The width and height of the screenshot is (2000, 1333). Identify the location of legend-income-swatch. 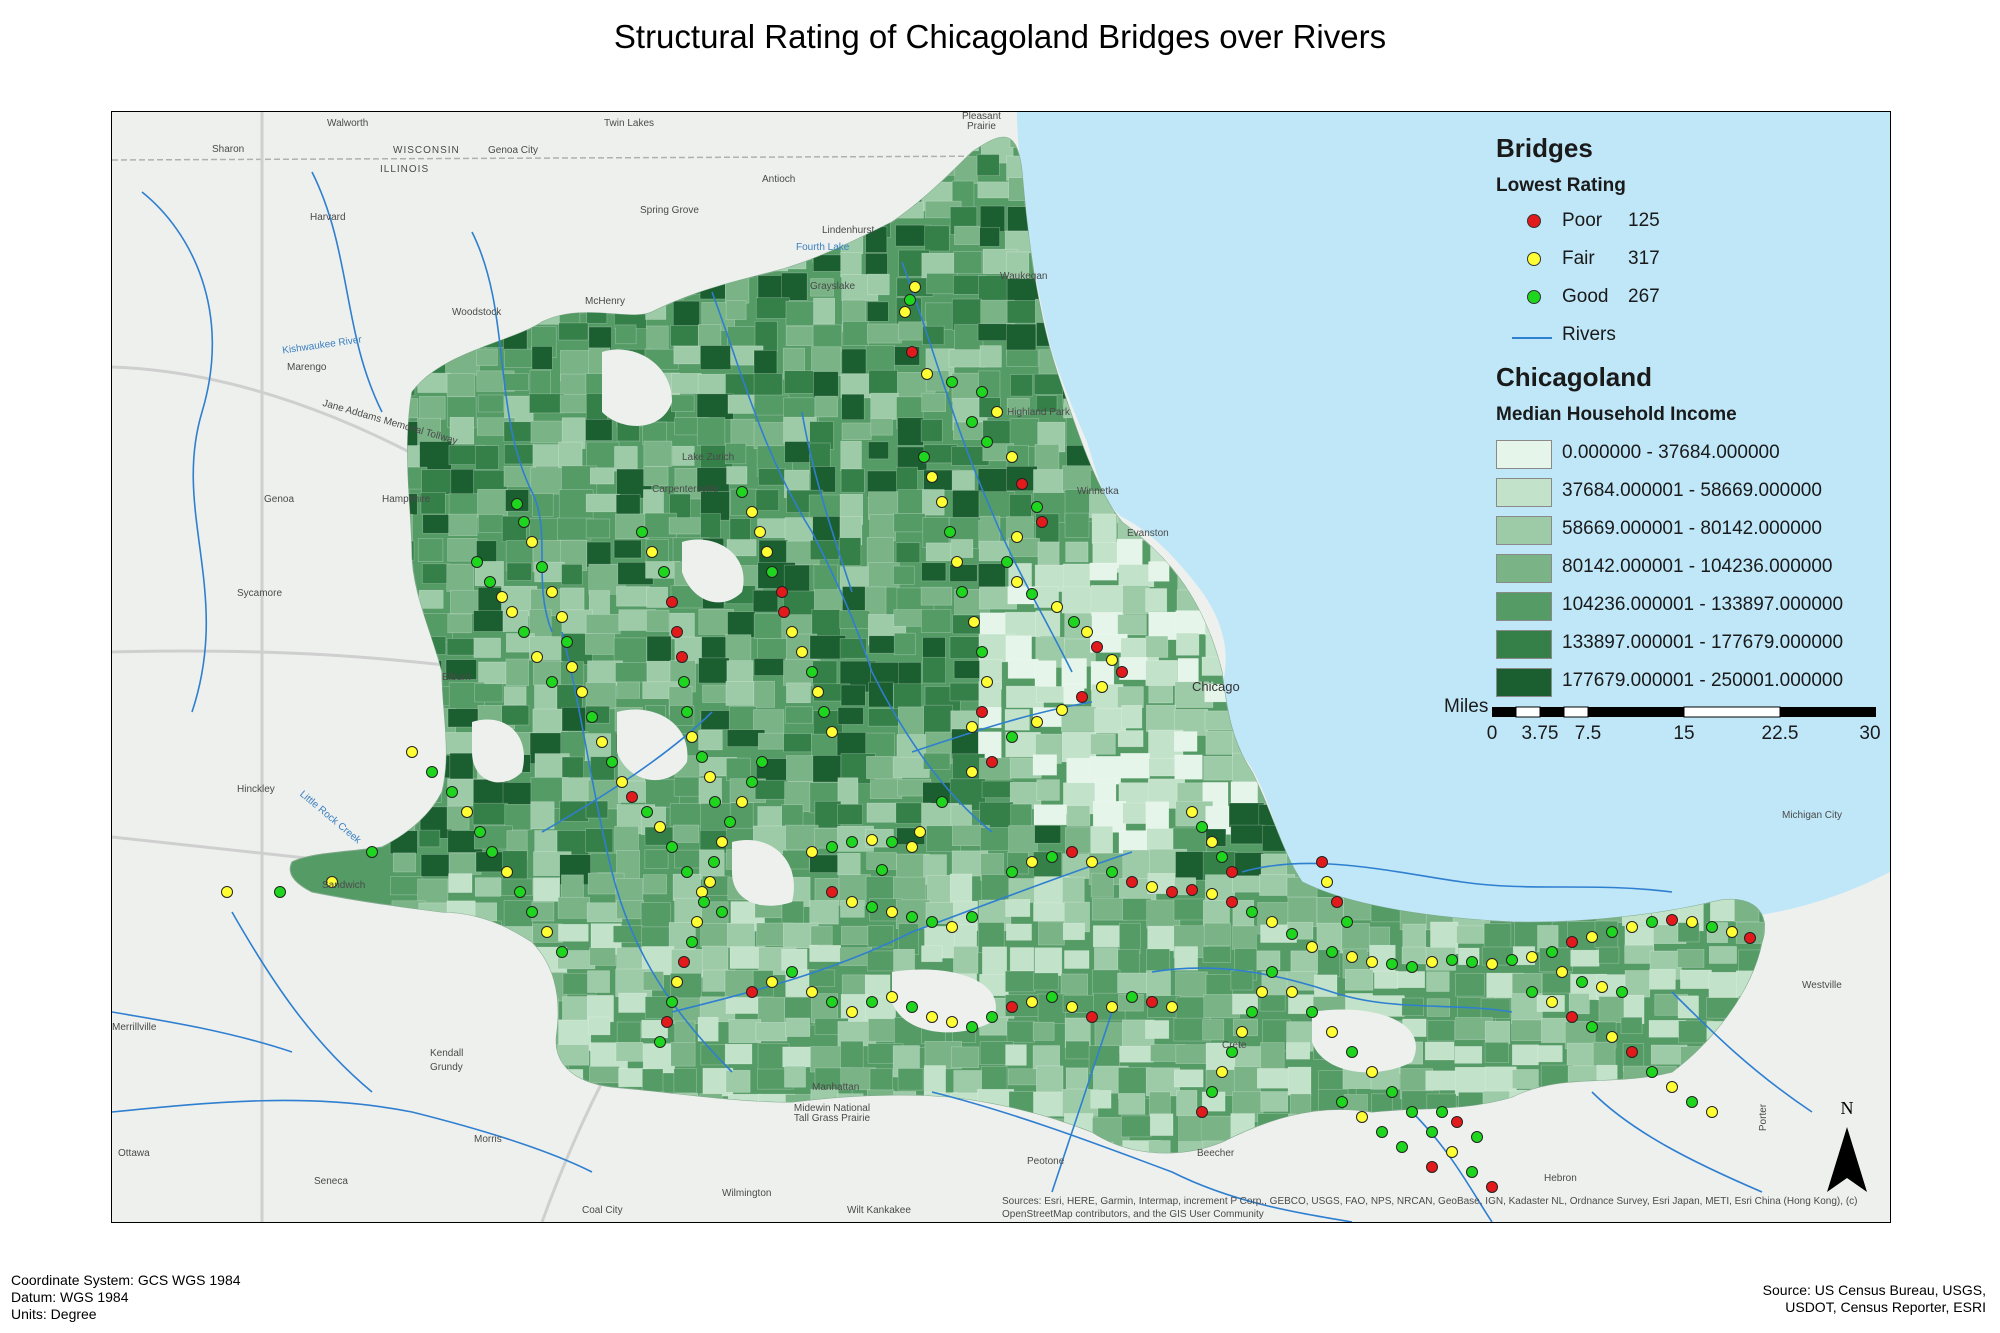
(1524, 644).